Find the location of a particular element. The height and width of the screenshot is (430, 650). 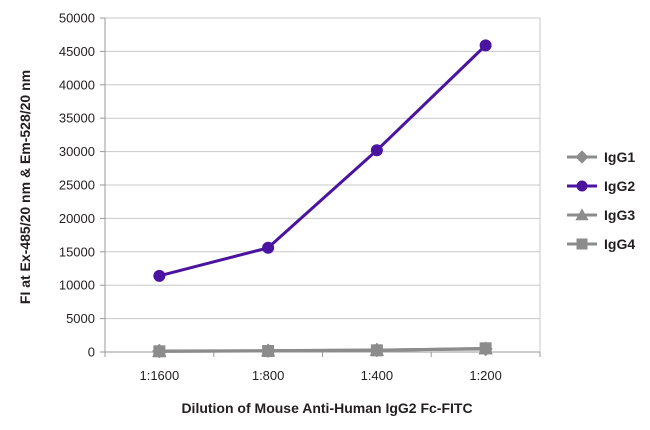

legend-item-igg4: IgG4 is located at coordinates (601, 244).